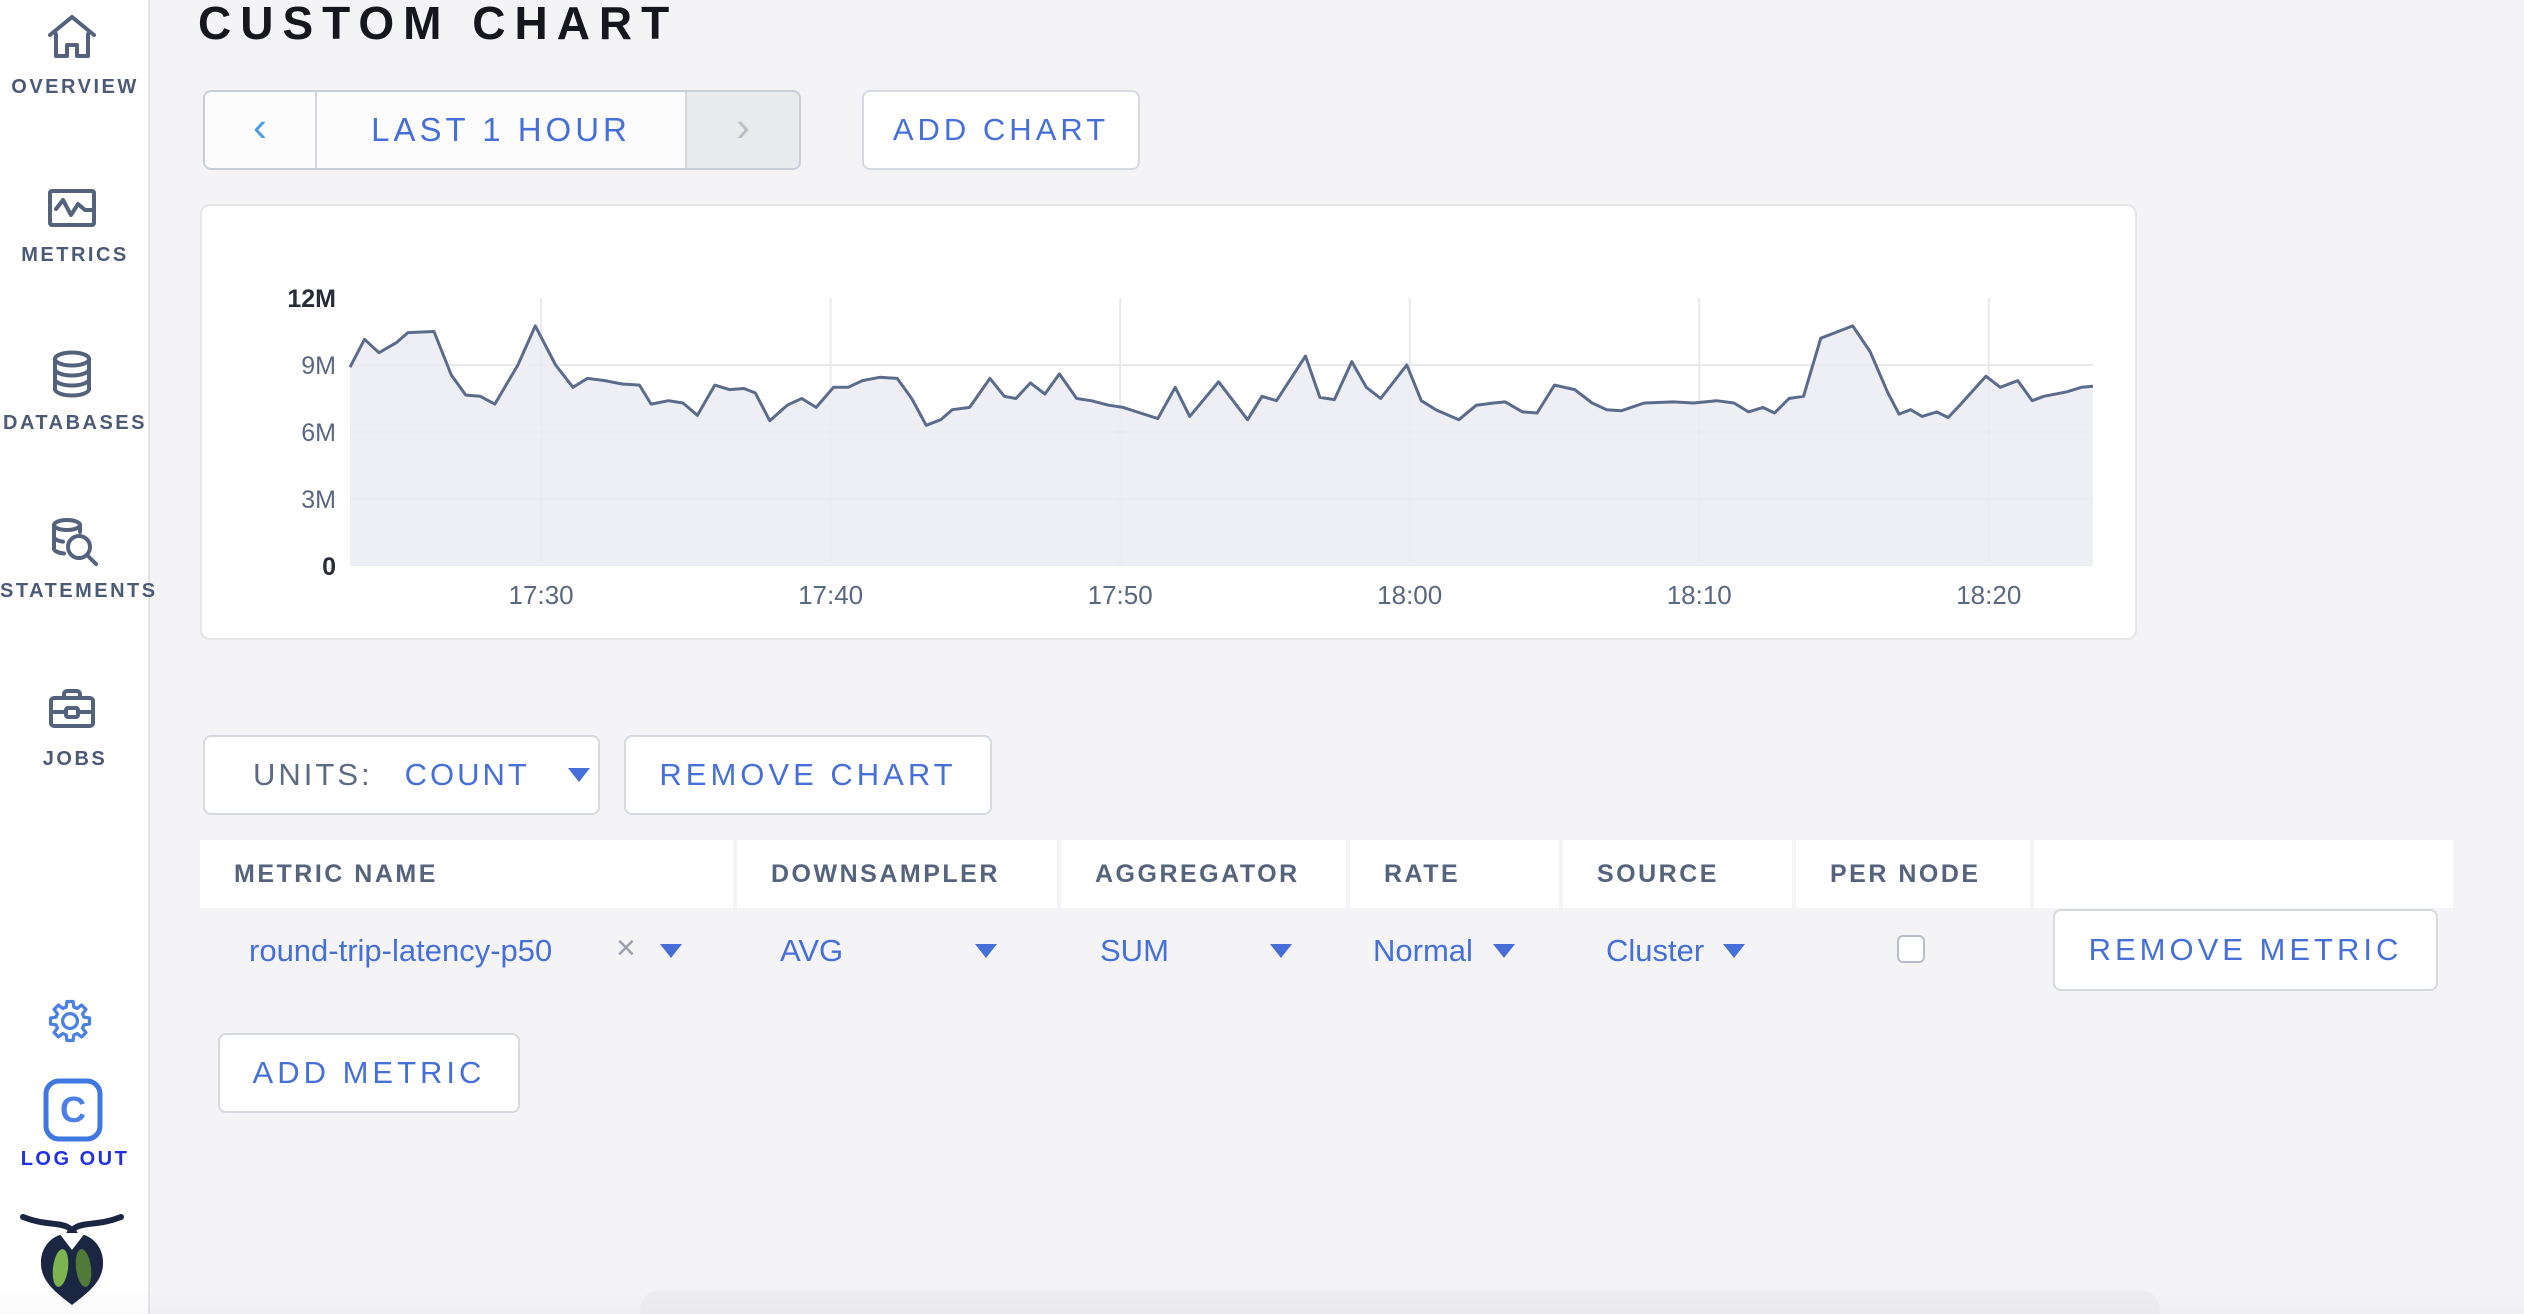 Image resolution: width=2524 pixels, height=1314 pixels. I want to click on logout-label: LOG OUT, so click(75, 1159).